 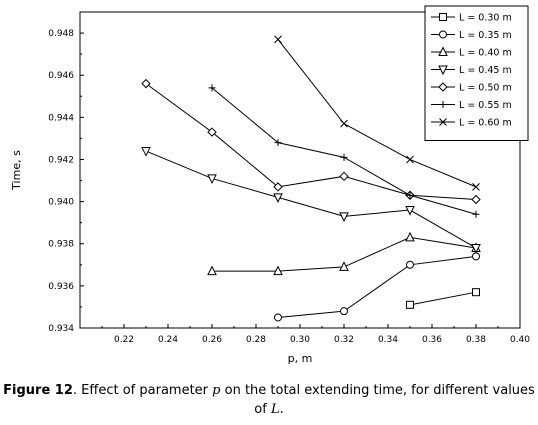 What do you see at coordinates (142, 390) in the screenshot?
I see `caption-text-before: . Effect of parameter` at bounding box center [142, 390].